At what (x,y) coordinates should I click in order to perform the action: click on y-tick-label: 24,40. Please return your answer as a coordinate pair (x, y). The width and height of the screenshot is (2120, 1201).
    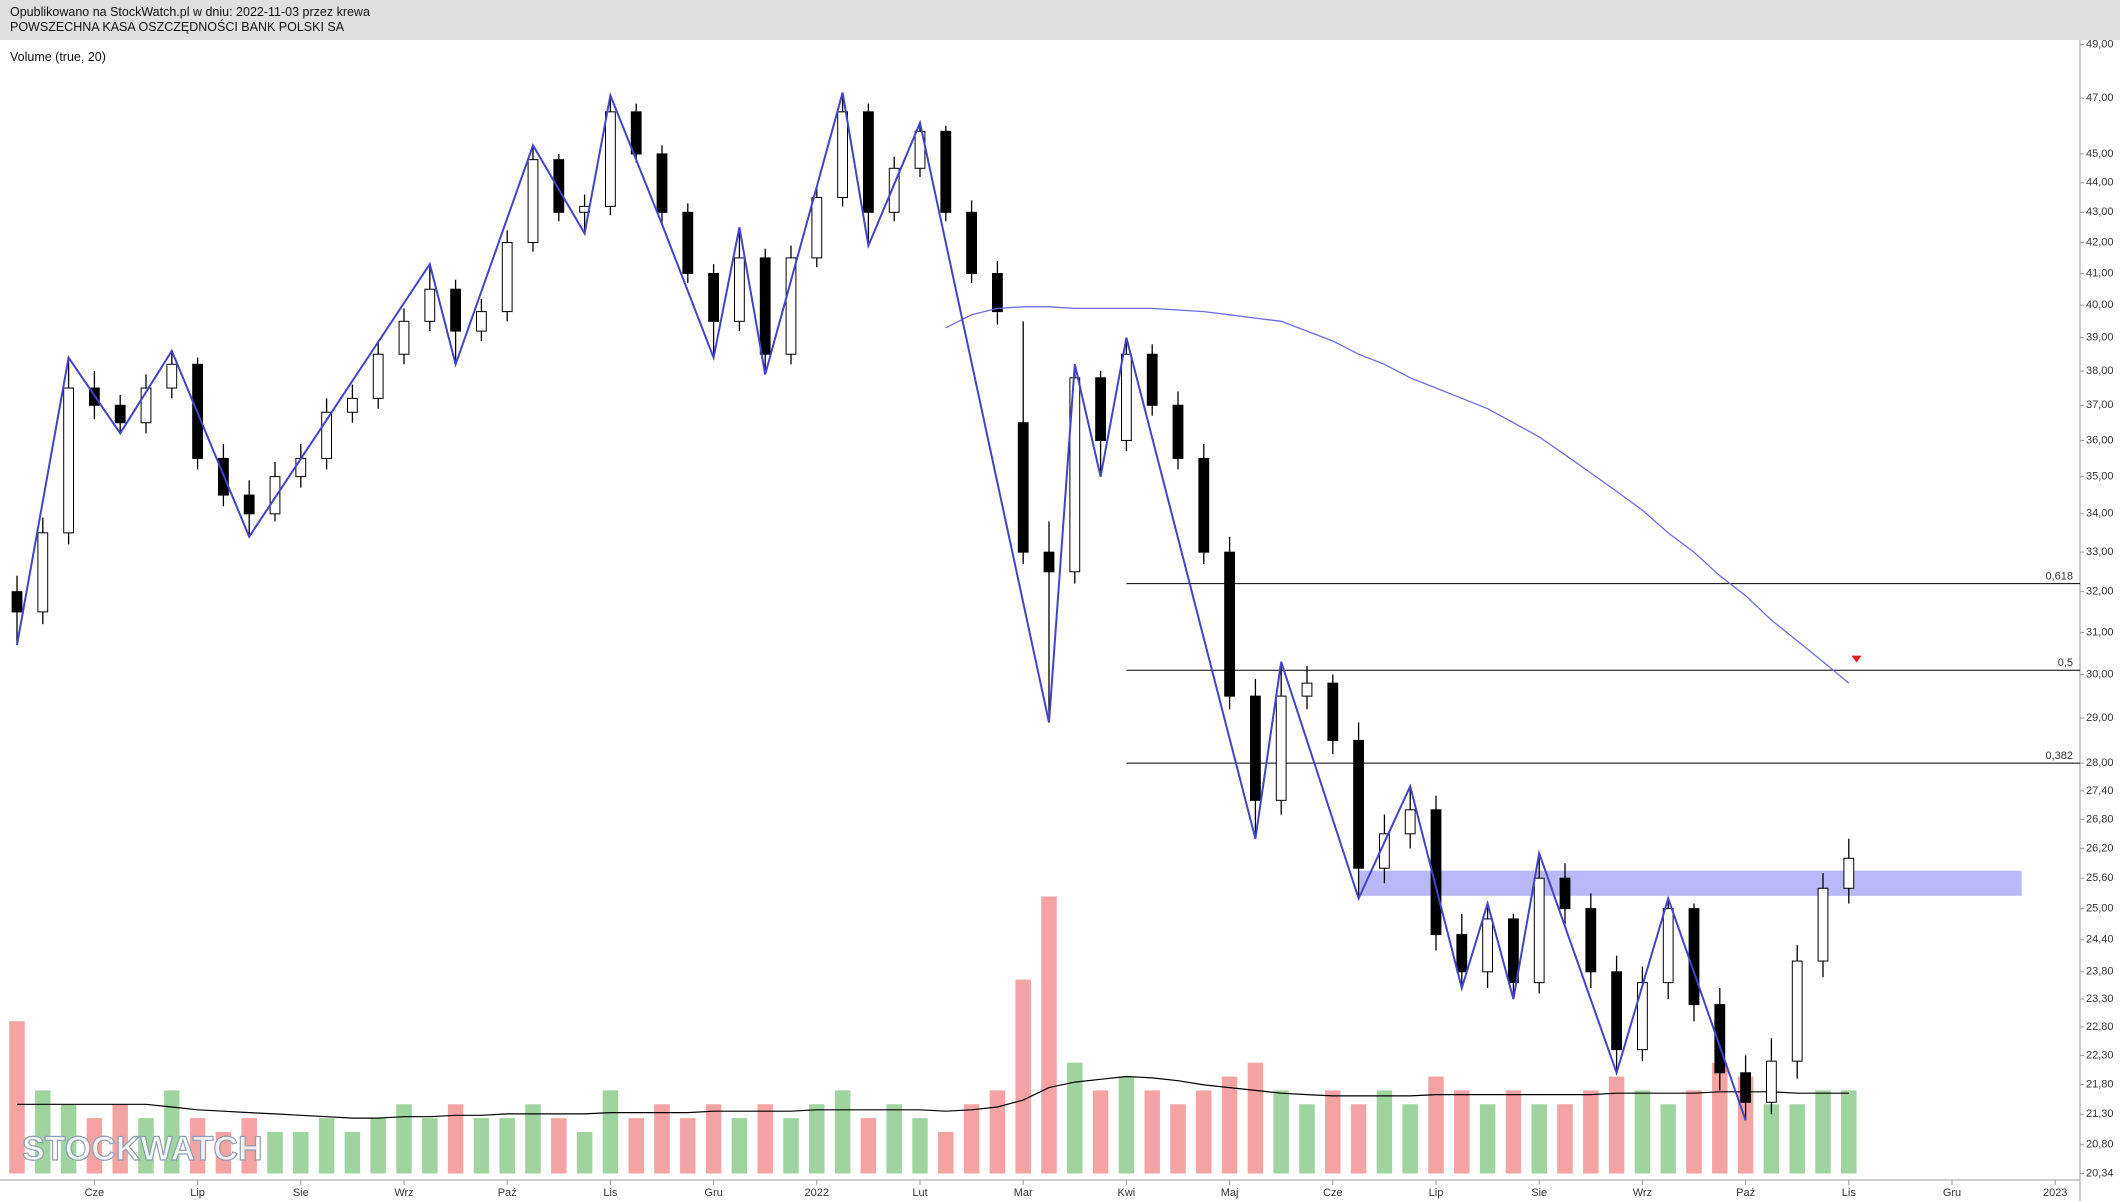
    Looking at the image, I should click on (2100, 940).